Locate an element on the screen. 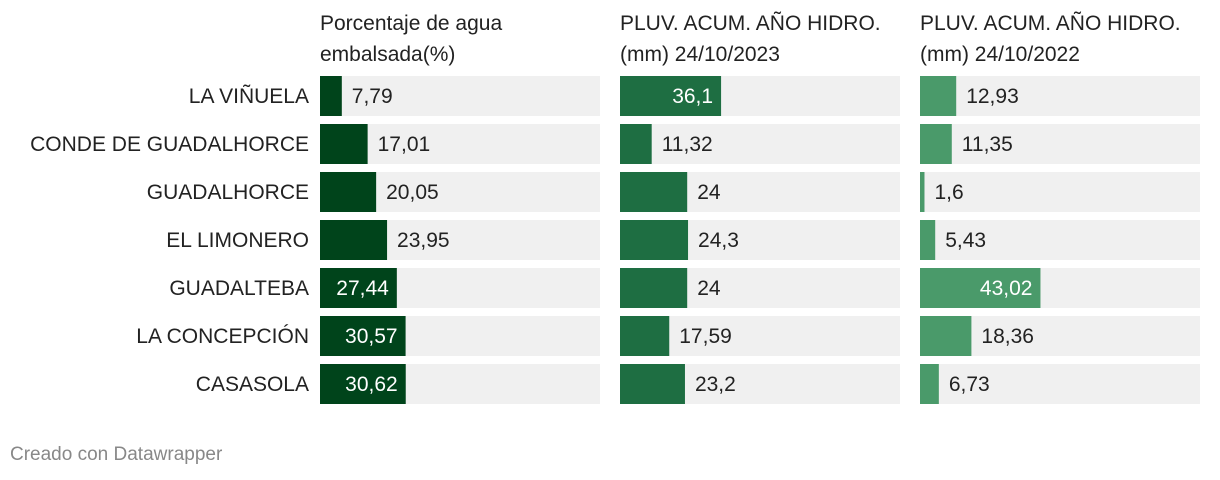  value-label: 18,36 is located at coordinates (1007, 336).